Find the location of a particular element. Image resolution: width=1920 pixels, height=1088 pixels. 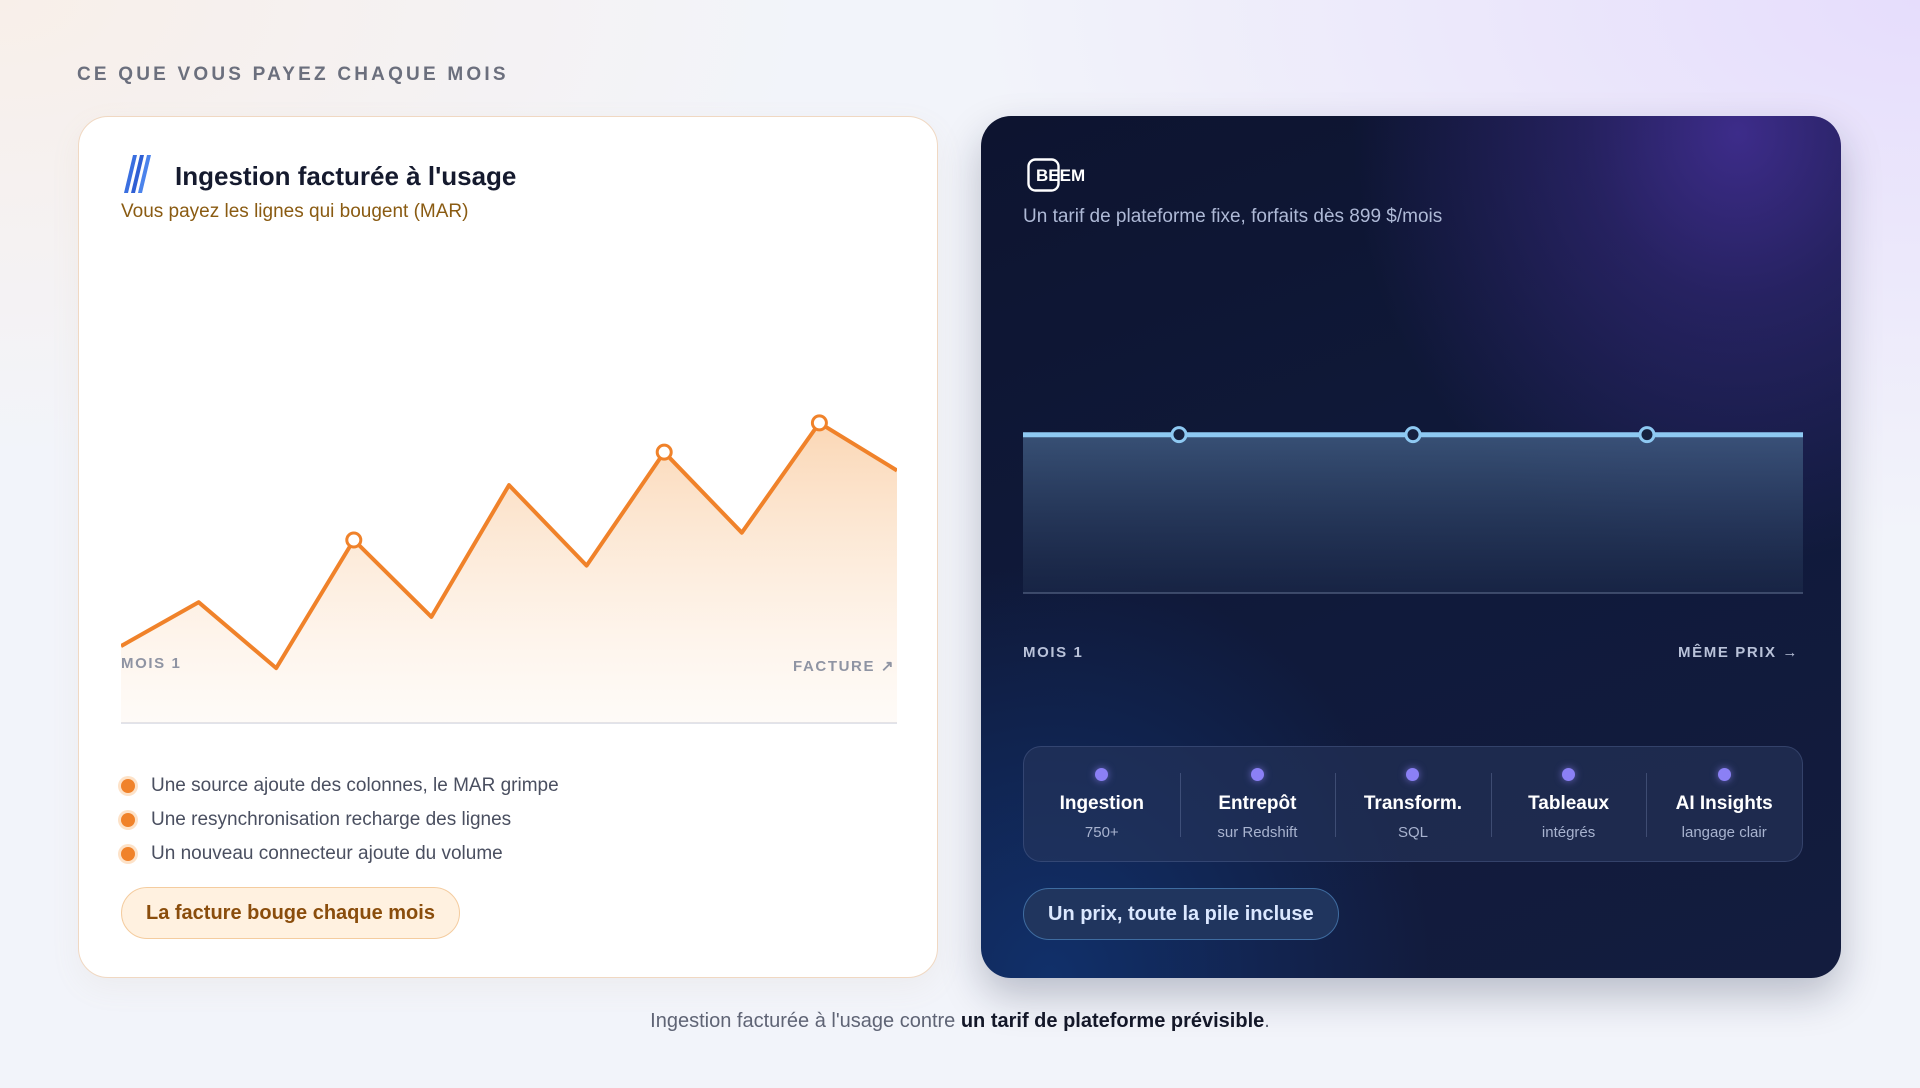

usage-cost-chart is located at coordinates (509, 569).